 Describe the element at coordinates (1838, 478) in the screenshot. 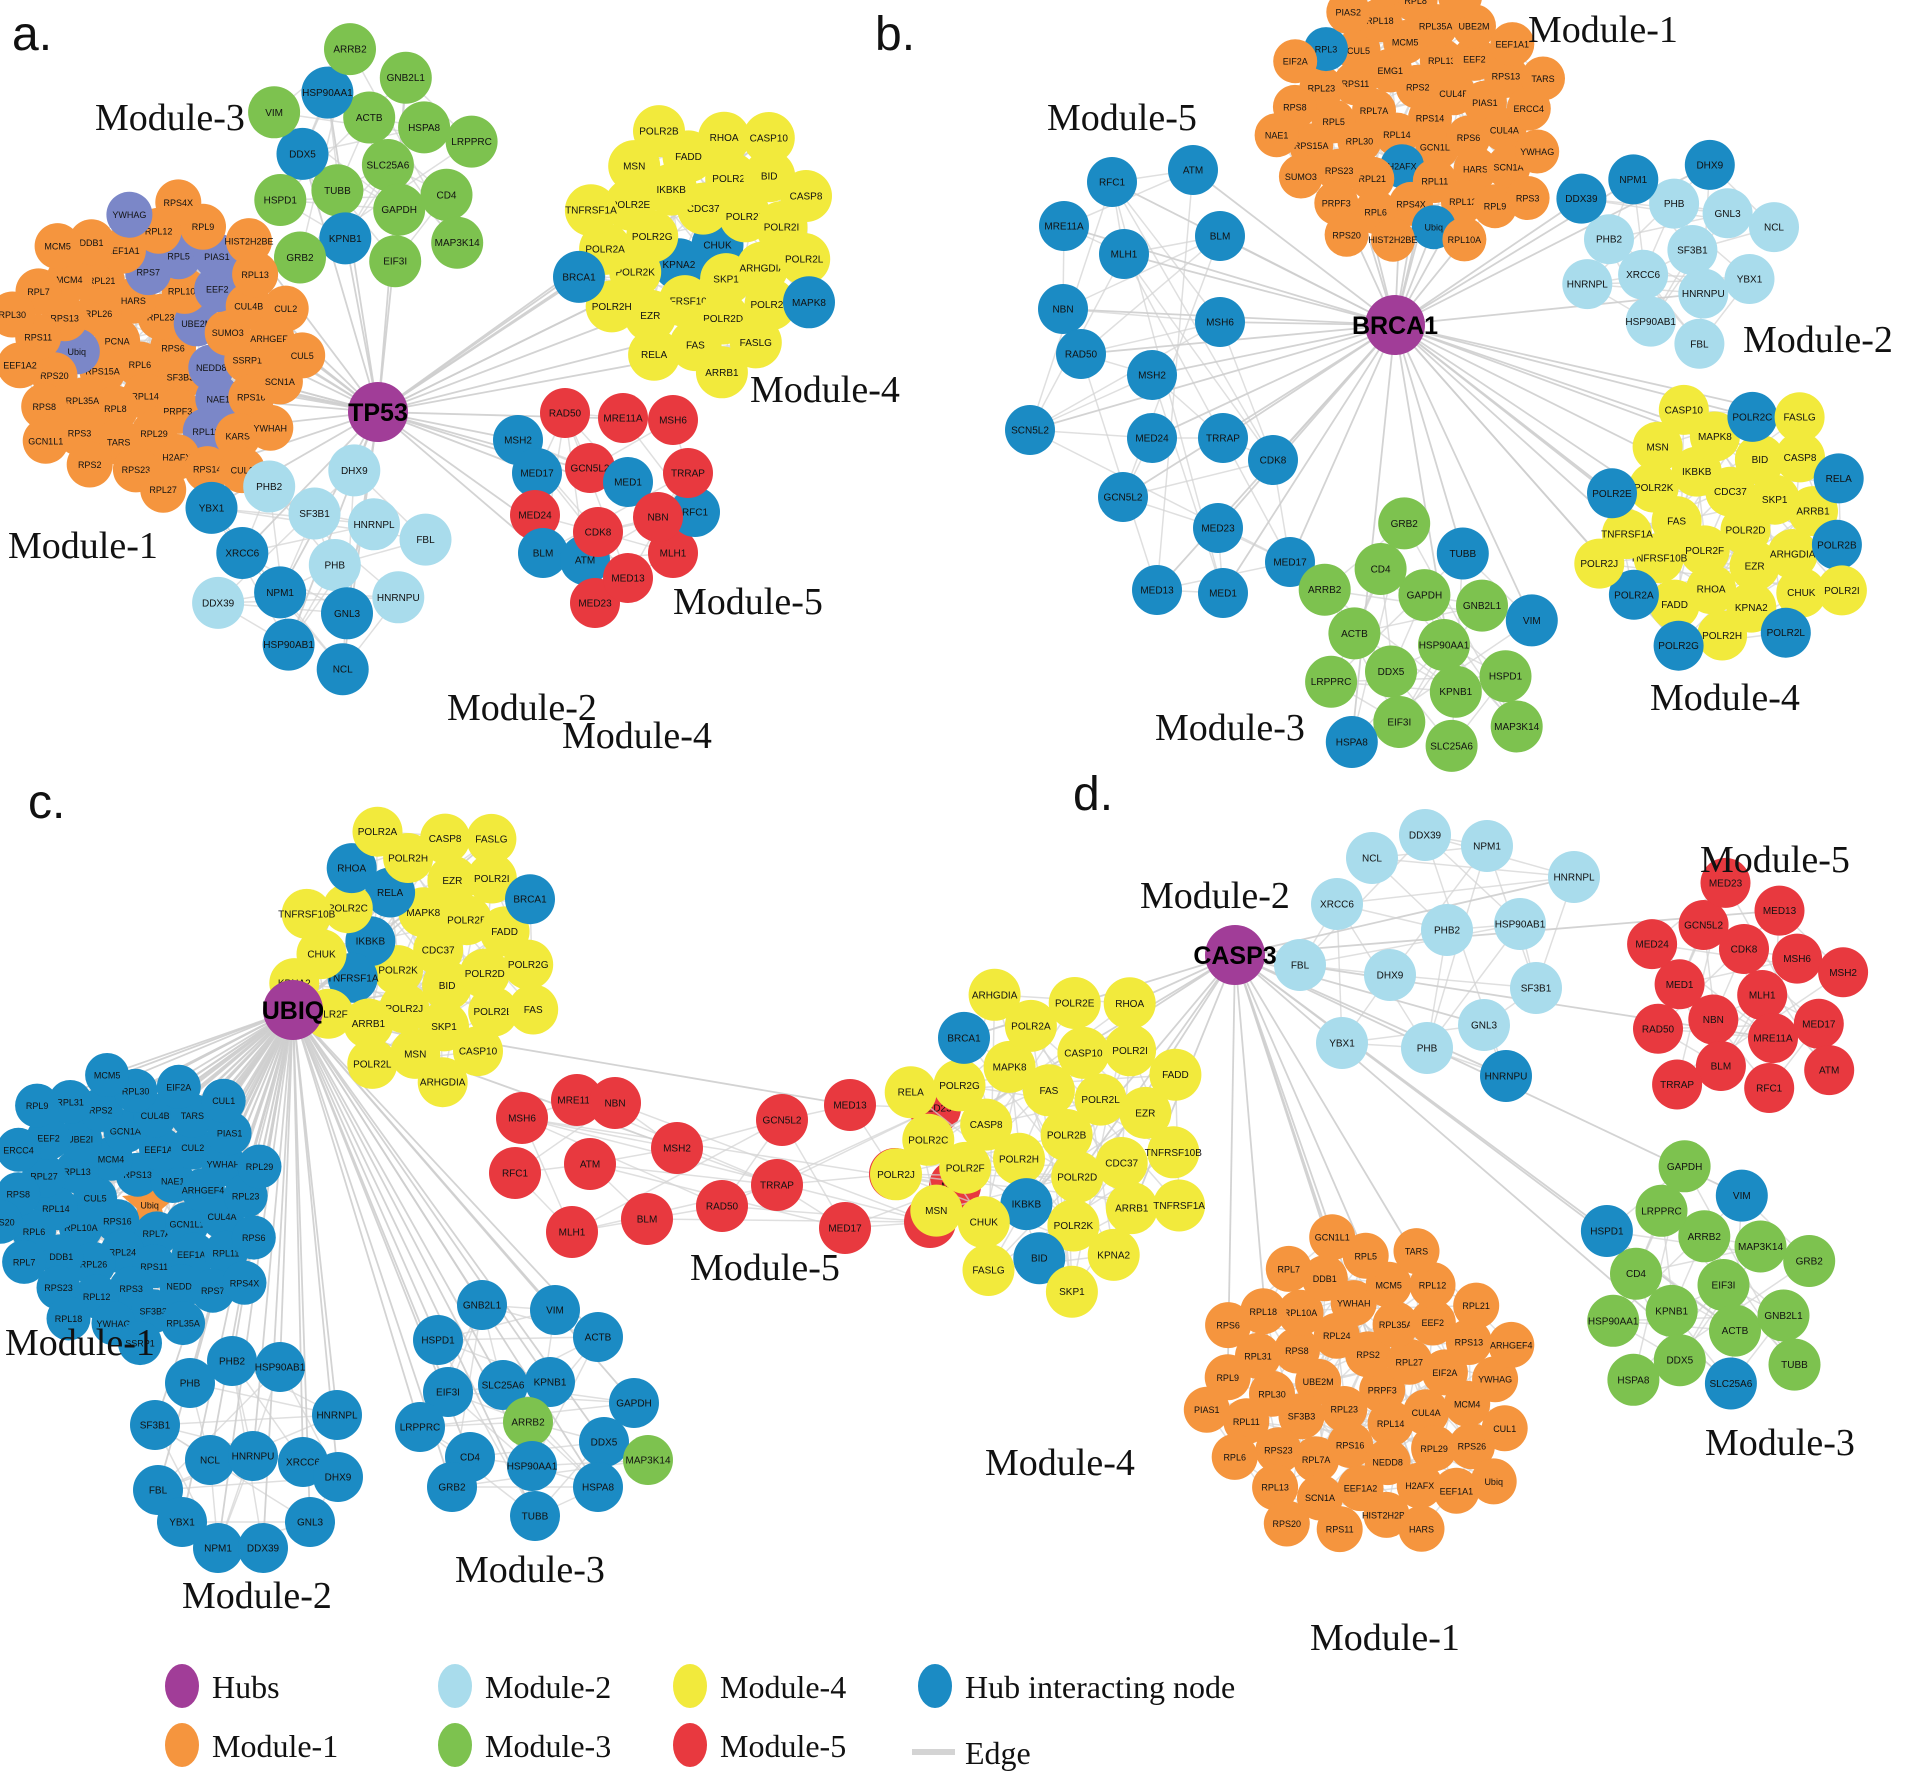

I see `node-RELA: RELA` at that location.